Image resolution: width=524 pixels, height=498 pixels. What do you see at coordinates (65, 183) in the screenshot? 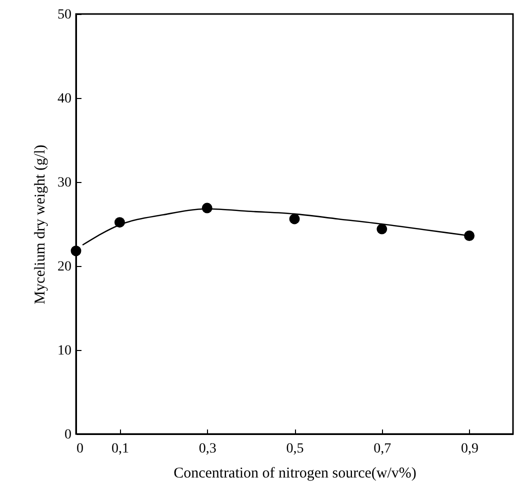
I see `y-tick-label: 30` at bounding box center [65, 183].